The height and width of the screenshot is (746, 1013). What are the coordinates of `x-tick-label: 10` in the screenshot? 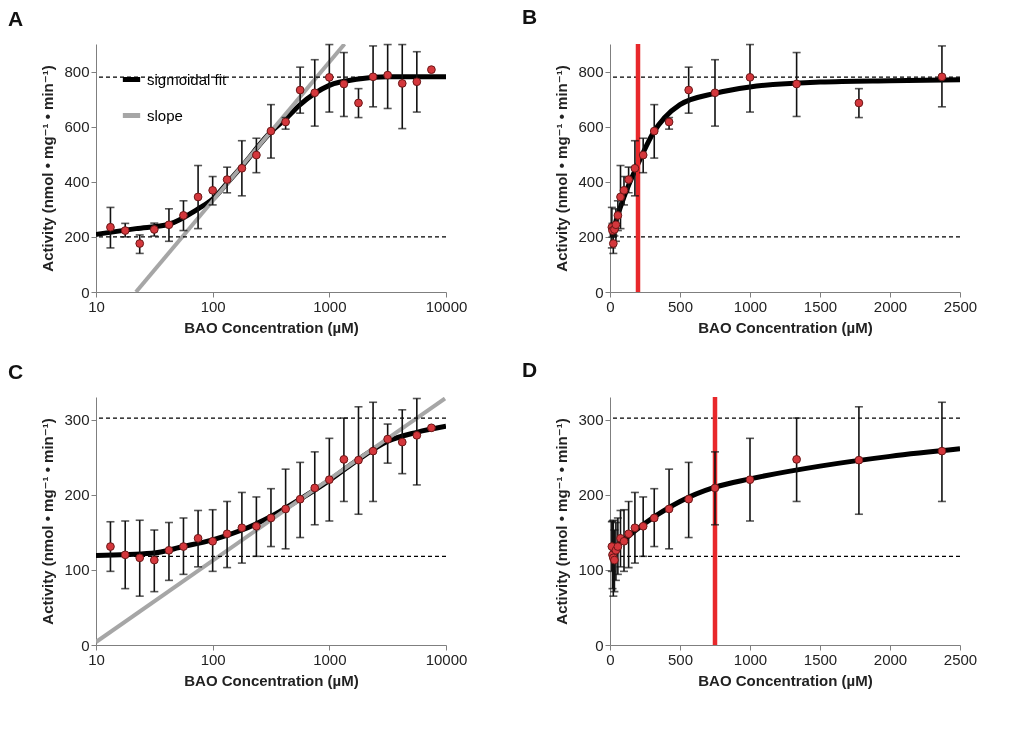 It's located at (96, 306).